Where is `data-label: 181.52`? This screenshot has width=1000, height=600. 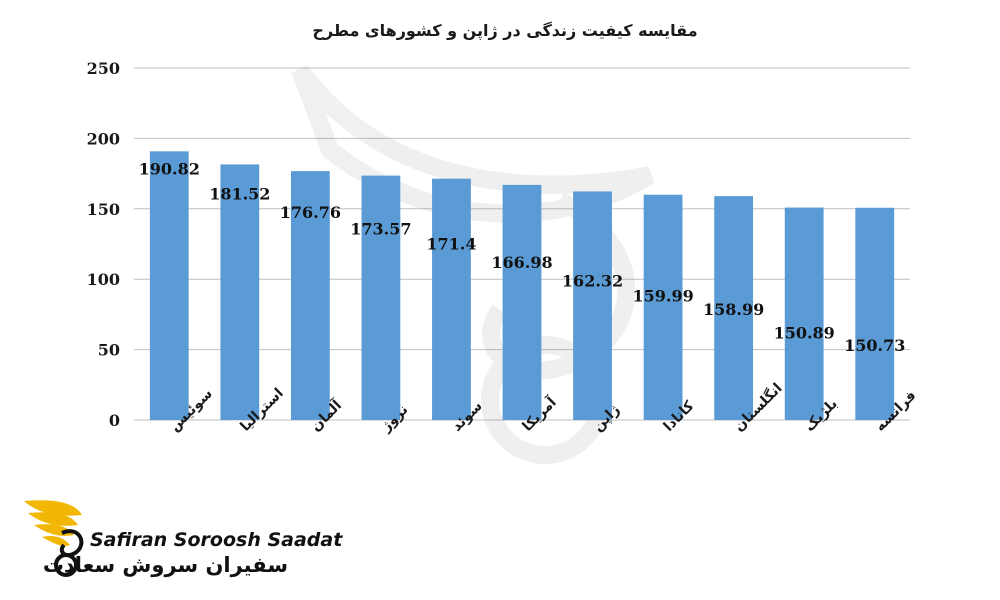 data-label: 181.52 is located at coordinates (239, 193).